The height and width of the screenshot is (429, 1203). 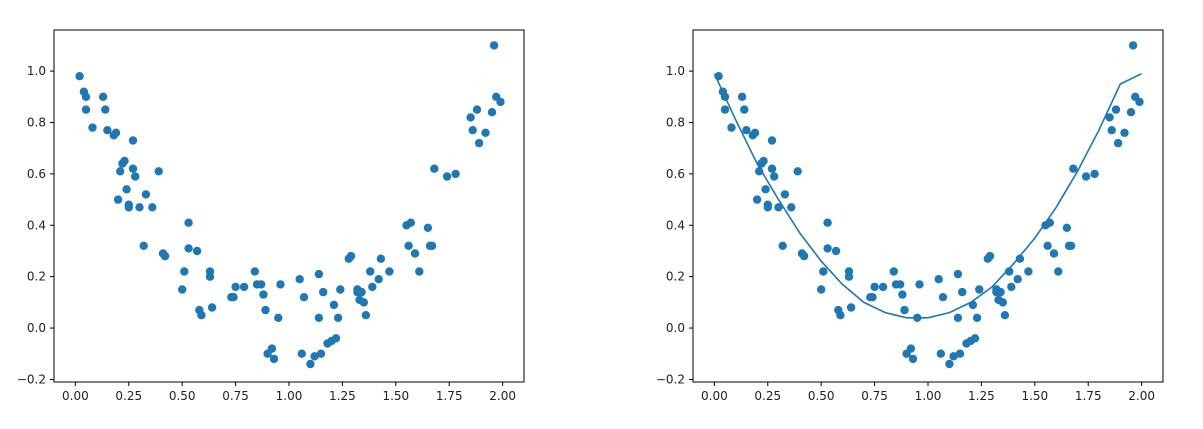 I want to click on x-tick-label: 1.25, so click(x=342, y=396).